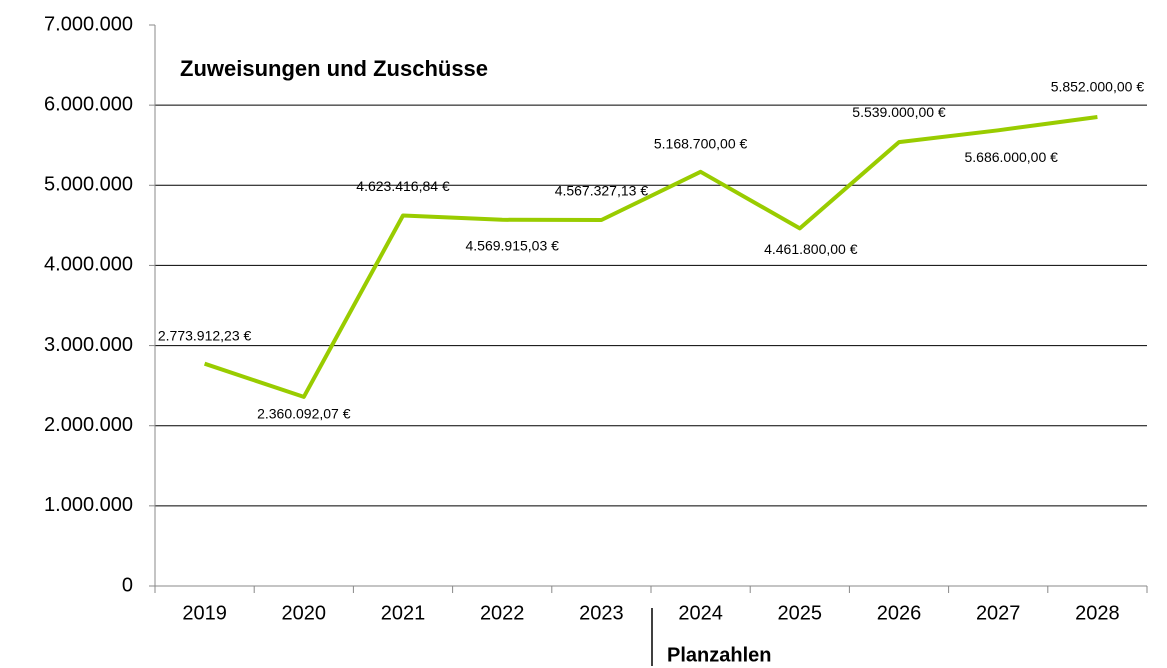 The height and width of the screenshot is (668, 1167). What do you see at coordinates (700, 613) in the screenshot?
I see `x-tick-label: 2024` at bounding box center [700, 613].